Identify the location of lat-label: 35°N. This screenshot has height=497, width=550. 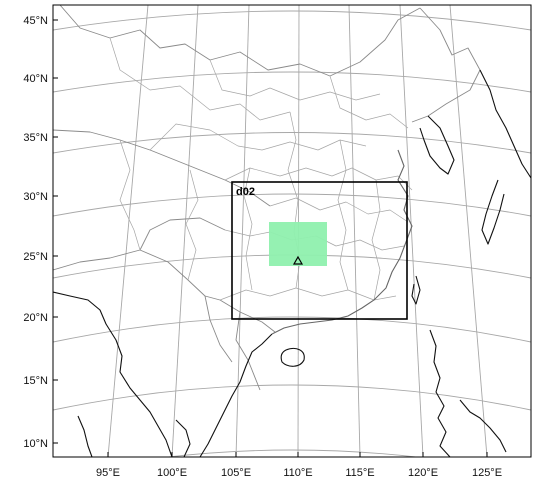
(35, 138).